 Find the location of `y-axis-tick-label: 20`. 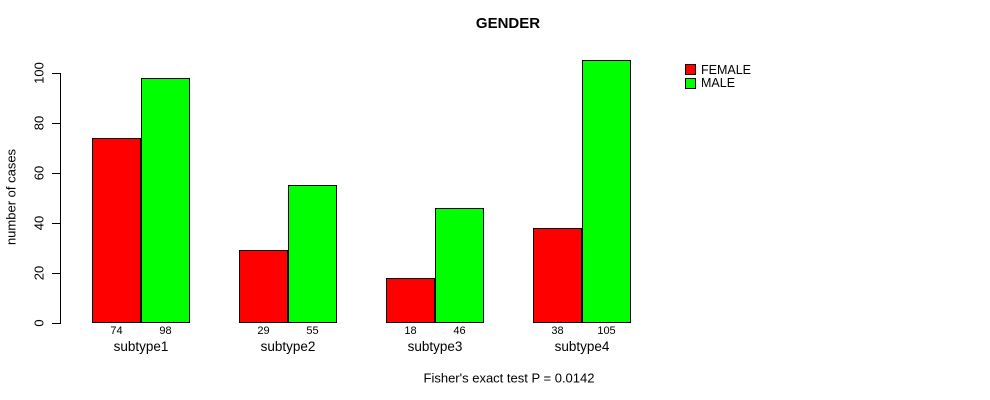

y-axis-tick-label: 20 is located at coordinates (39, 272).